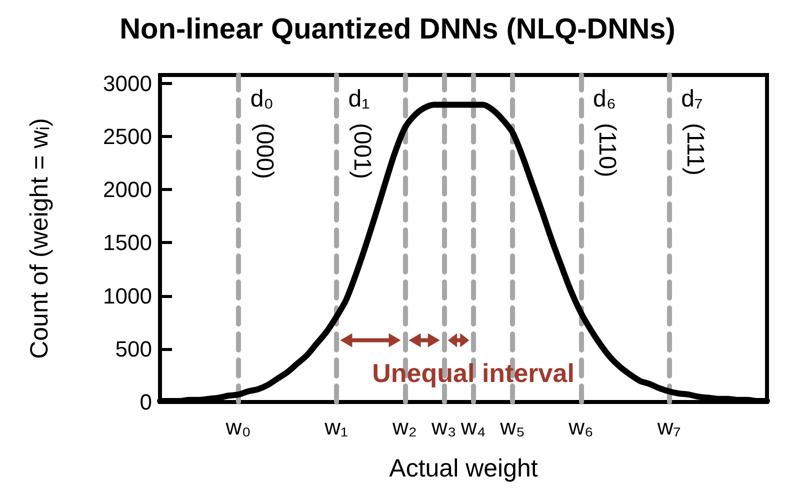 The image size is (795, 500). What do you see at coordinates (146, 402) in the screenshot?
I see `y-tick-label: 0` at bounding box center [146, 402].